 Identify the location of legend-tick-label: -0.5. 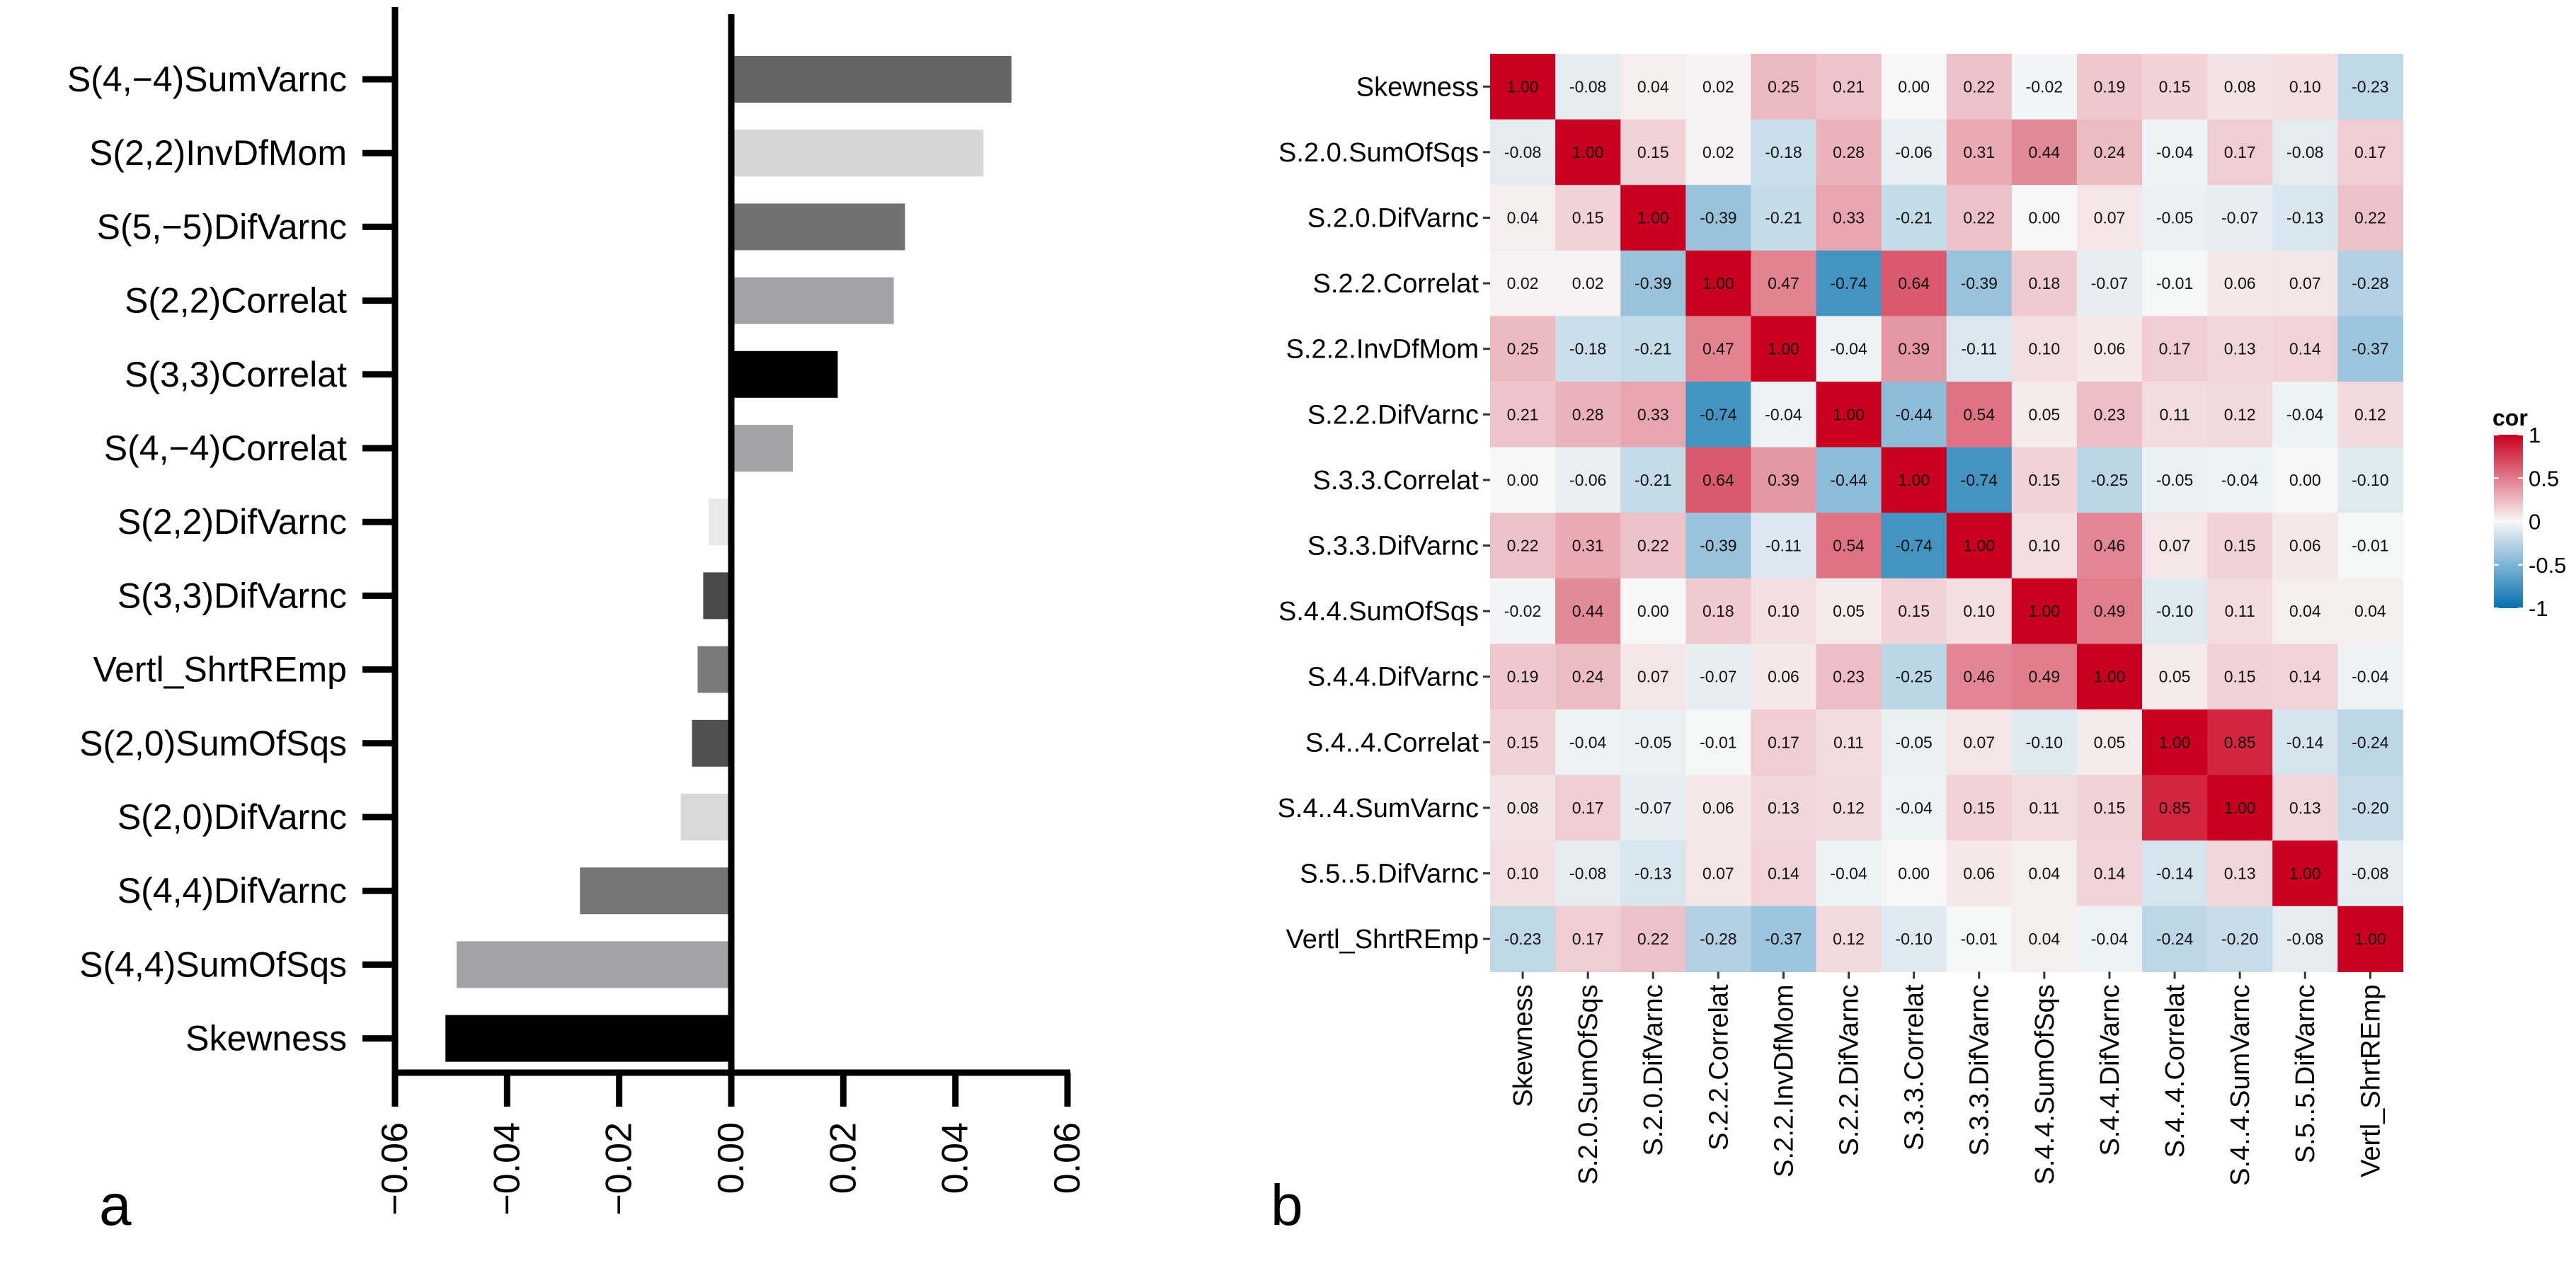
(2547, 566).